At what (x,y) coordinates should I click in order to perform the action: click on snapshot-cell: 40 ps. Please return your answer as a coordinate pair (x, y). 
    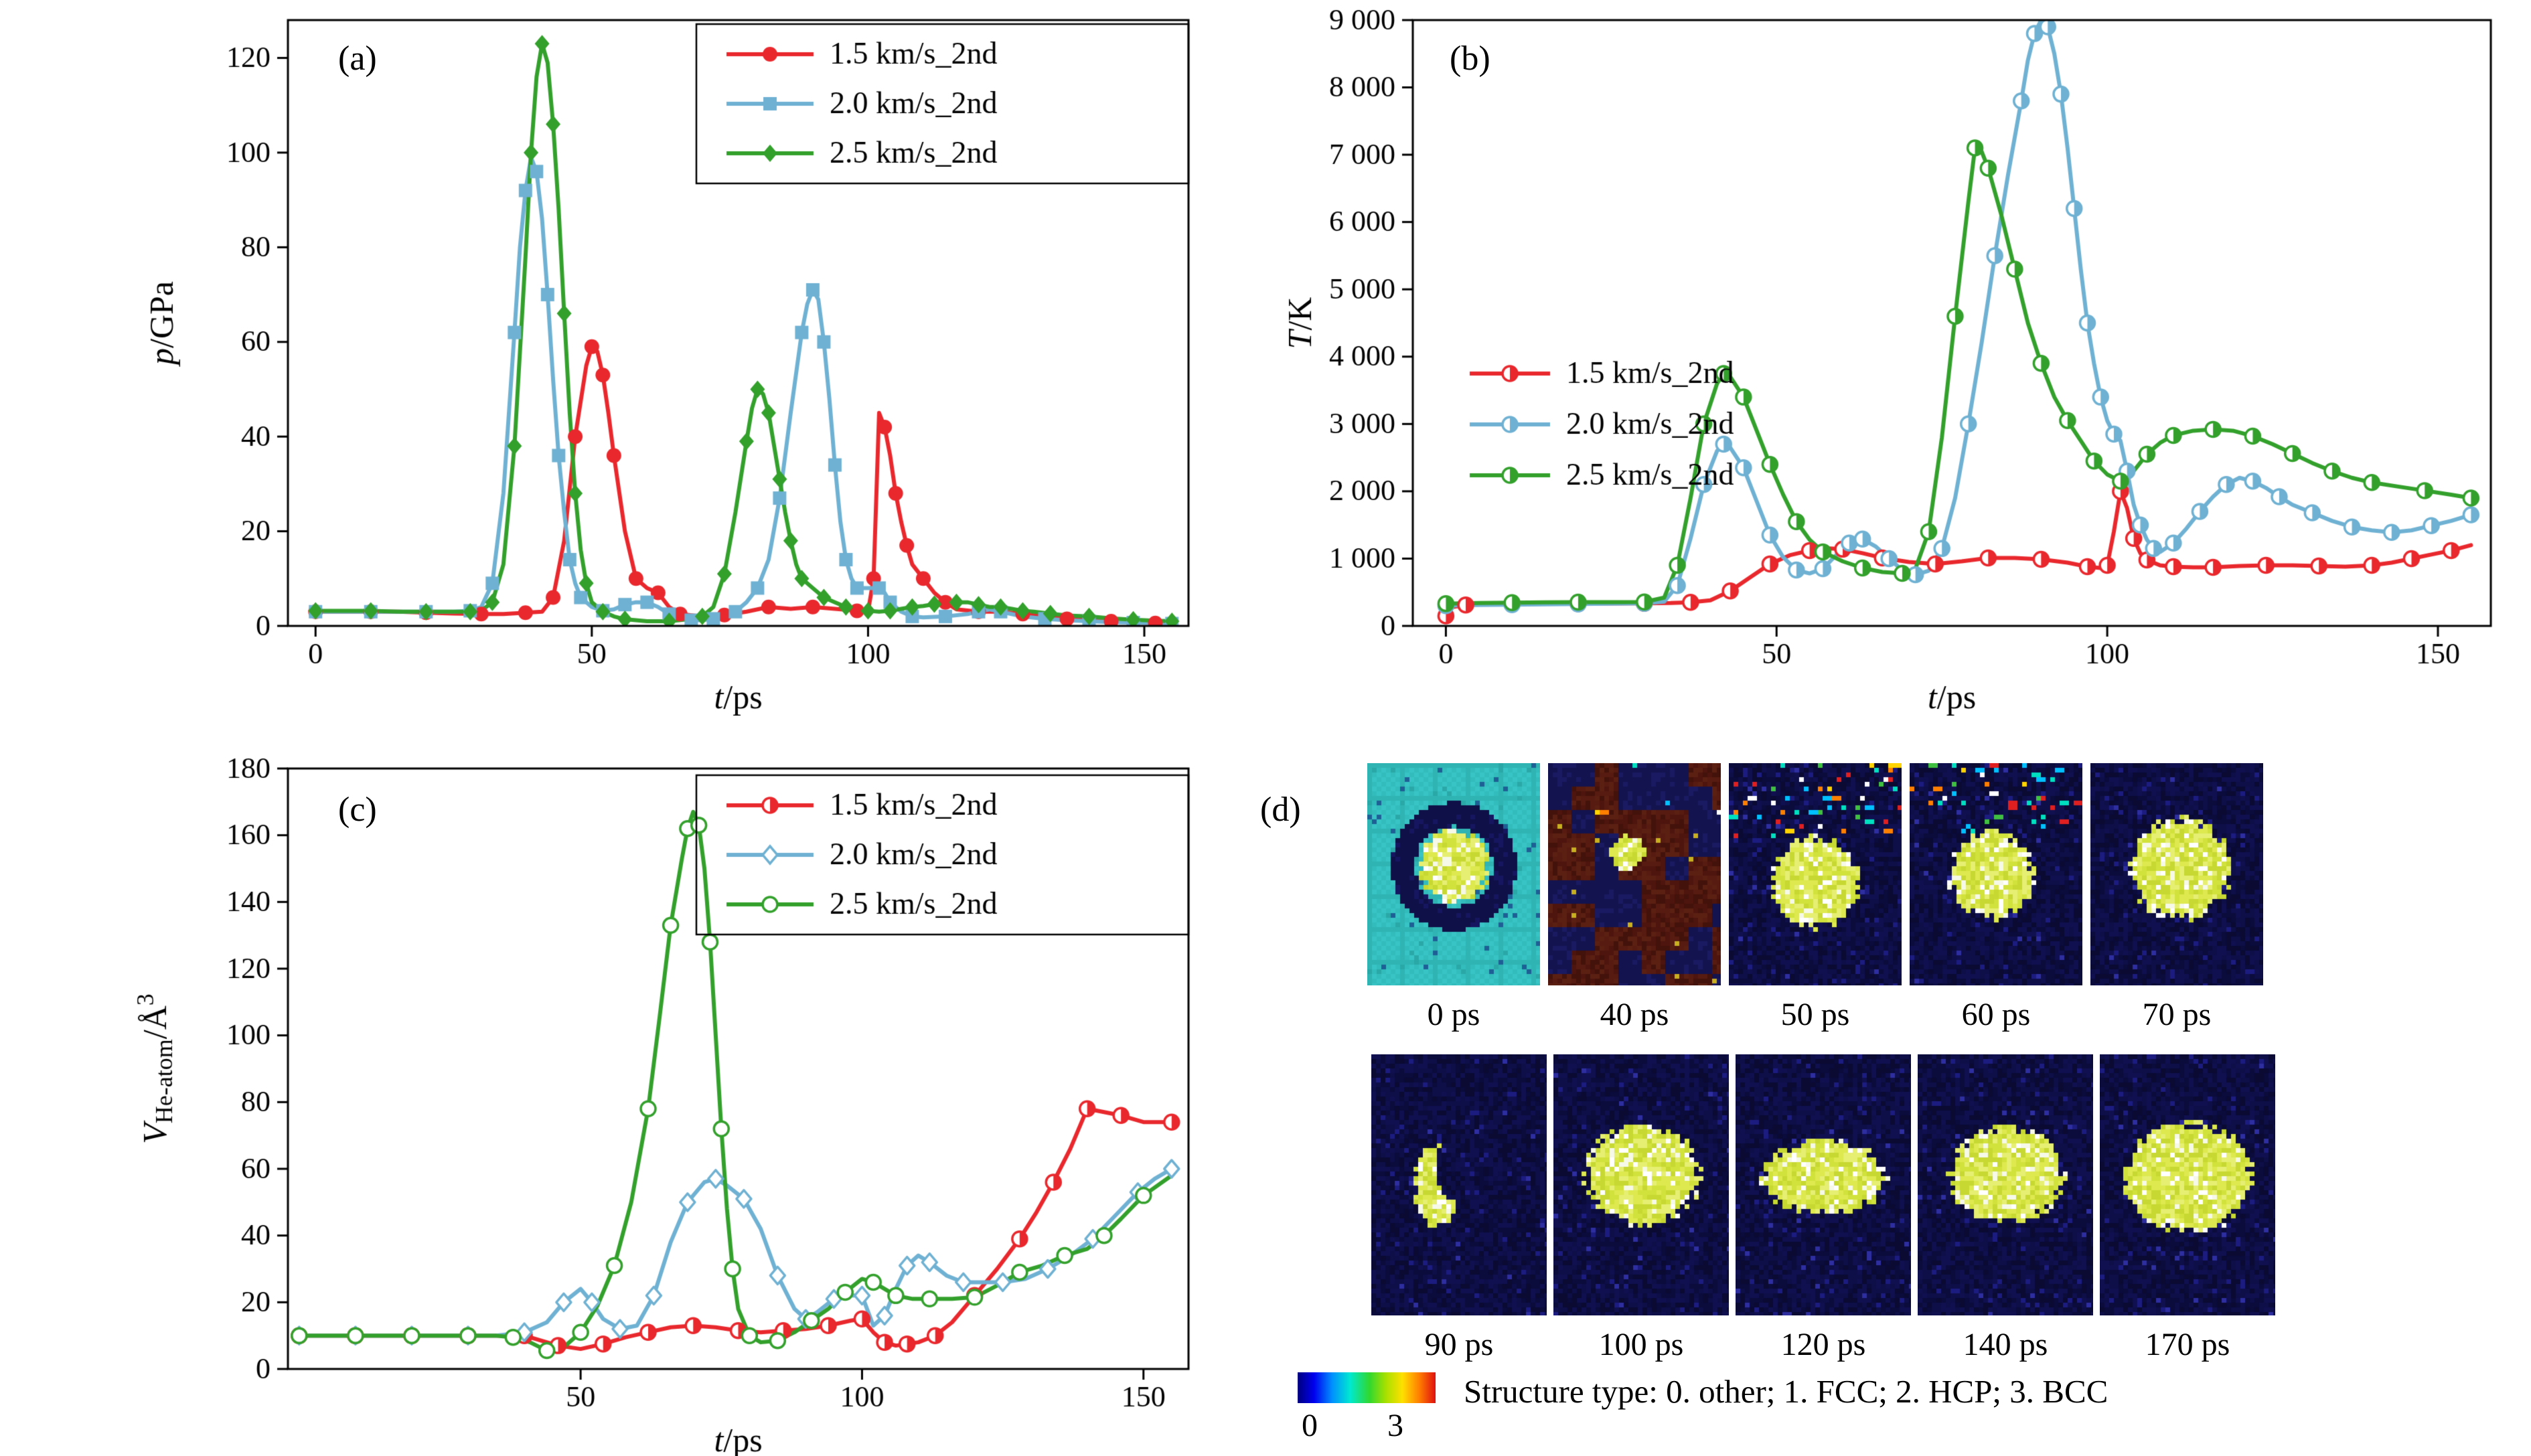
    Looking at the image, I should click on (1635, 898).